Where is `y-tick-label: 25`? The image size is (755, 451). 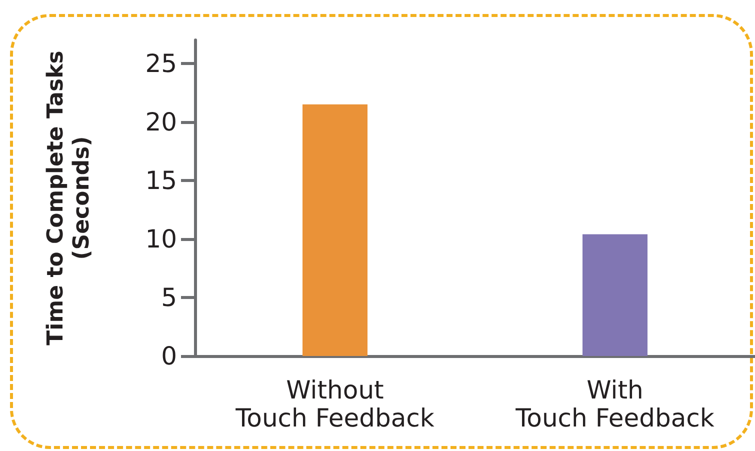
y-tick-label: 25 is located at coordinates (161, 63).